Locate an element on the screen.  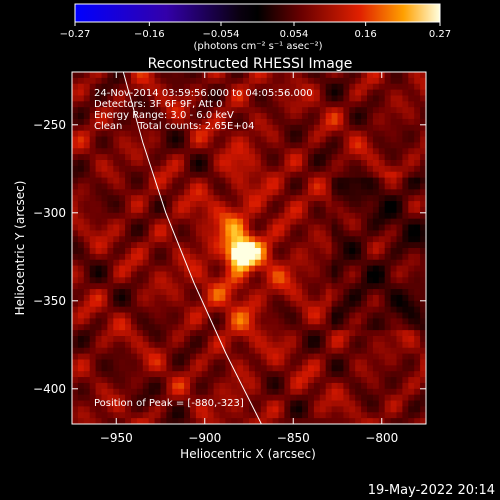
colorbar-tick-label: −0.16 is located at coordinates (149, 34).